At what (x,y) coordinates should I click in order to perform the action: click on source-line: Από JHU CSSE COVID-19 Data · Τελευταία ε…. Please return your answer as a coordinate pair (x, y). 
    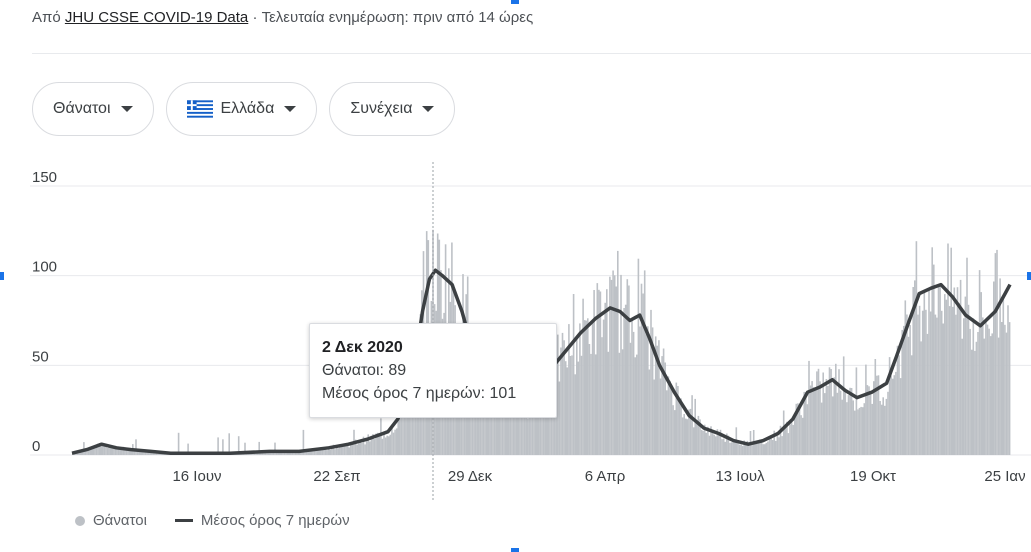
    Looking at the image, I should click on (282, 17).